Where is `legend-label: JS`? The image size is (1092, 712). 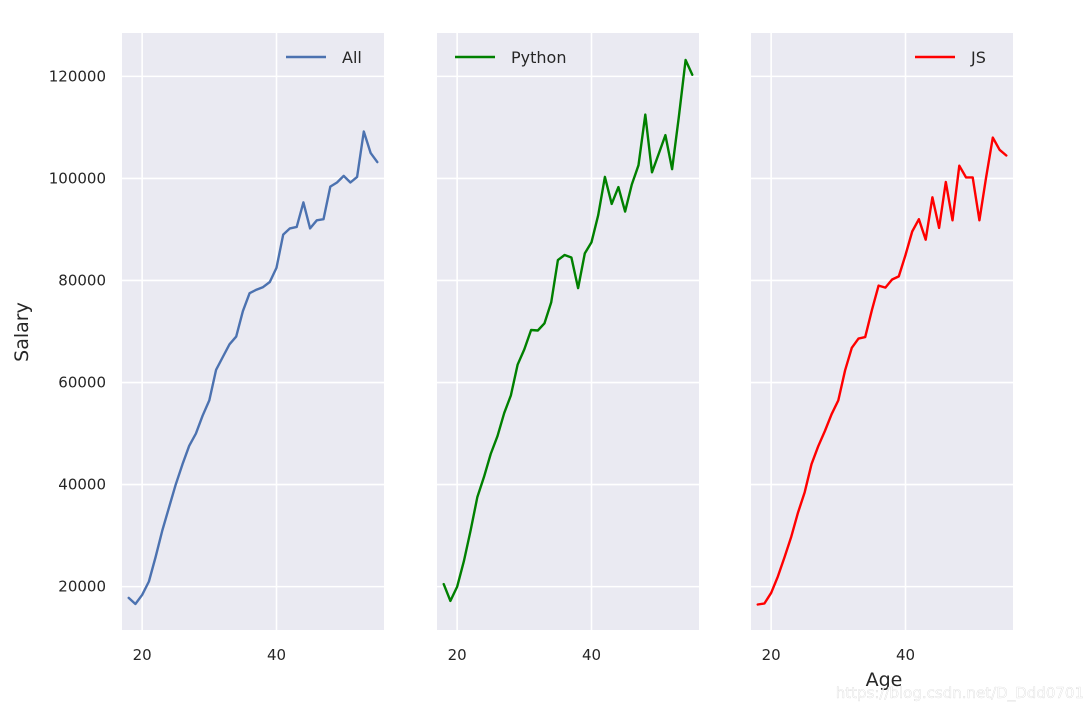
legend-label: JS is located at coordinates (978, 57).